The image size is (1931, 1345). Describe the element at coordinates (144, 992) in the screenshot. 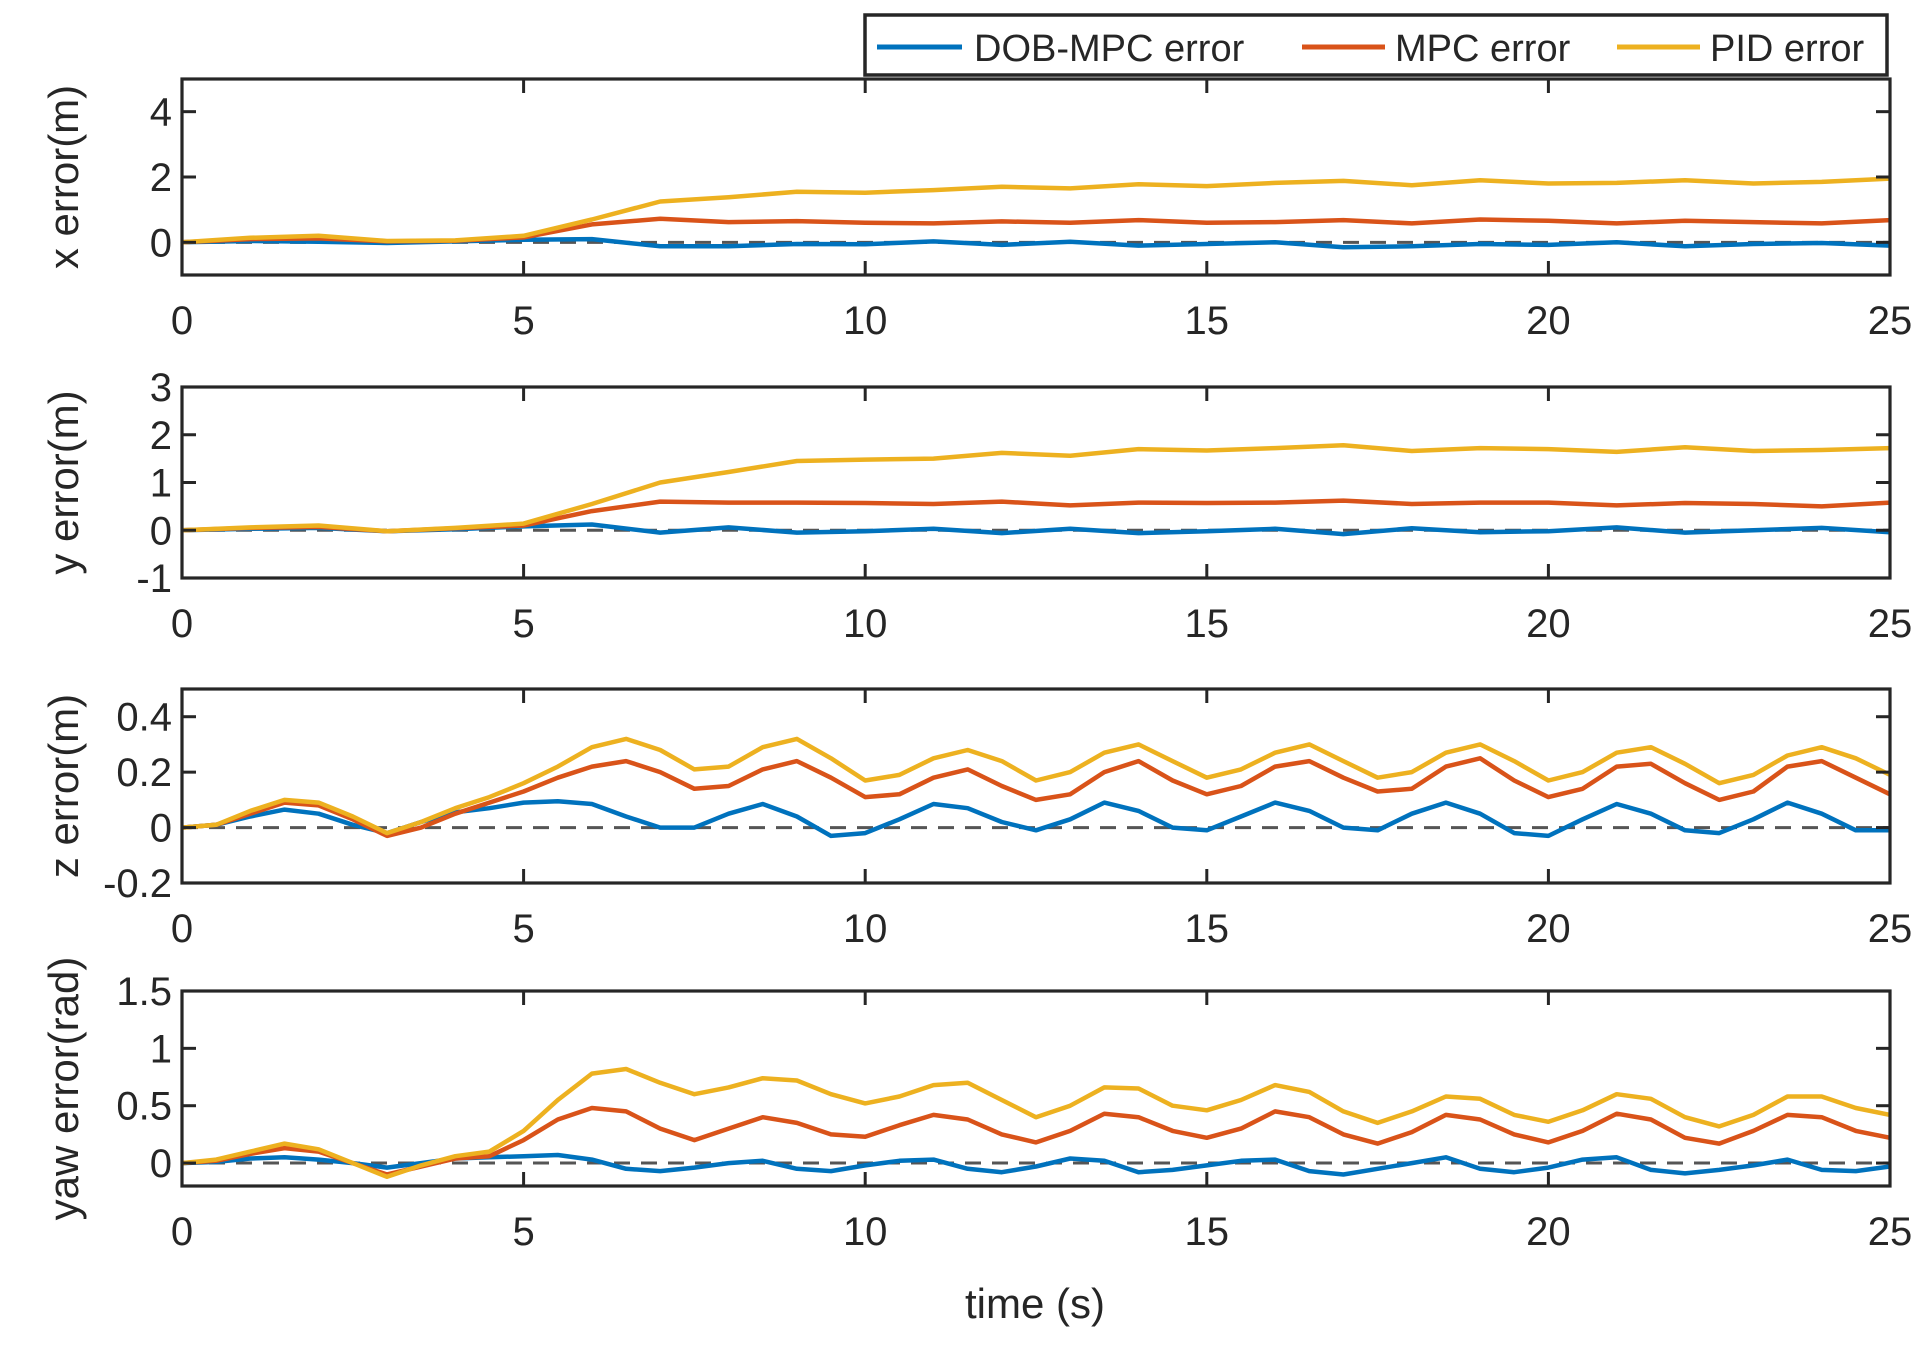

I see `y-tick-label: 1.5` at that location.